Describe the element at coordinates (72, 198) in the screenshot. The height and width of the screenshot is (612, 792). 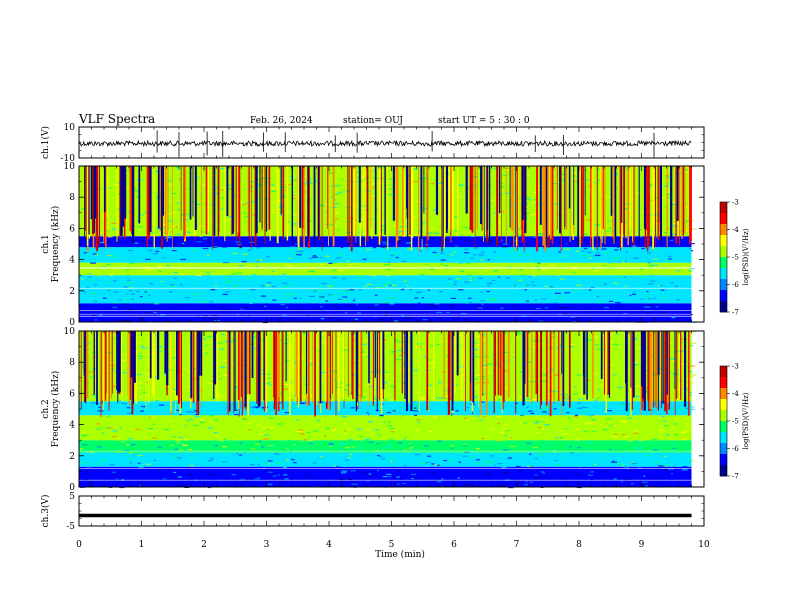
I see `sp1-ytick-label: 8` at that location.